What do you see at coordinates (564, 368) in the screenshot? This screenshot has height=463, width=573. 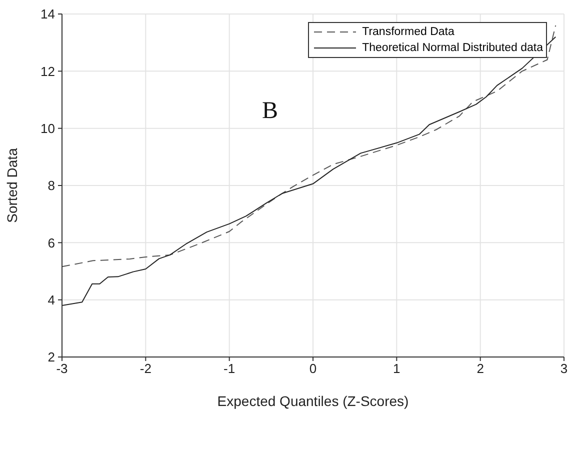 I see `x-tick-label: 3` at bounding box center [564, 368].